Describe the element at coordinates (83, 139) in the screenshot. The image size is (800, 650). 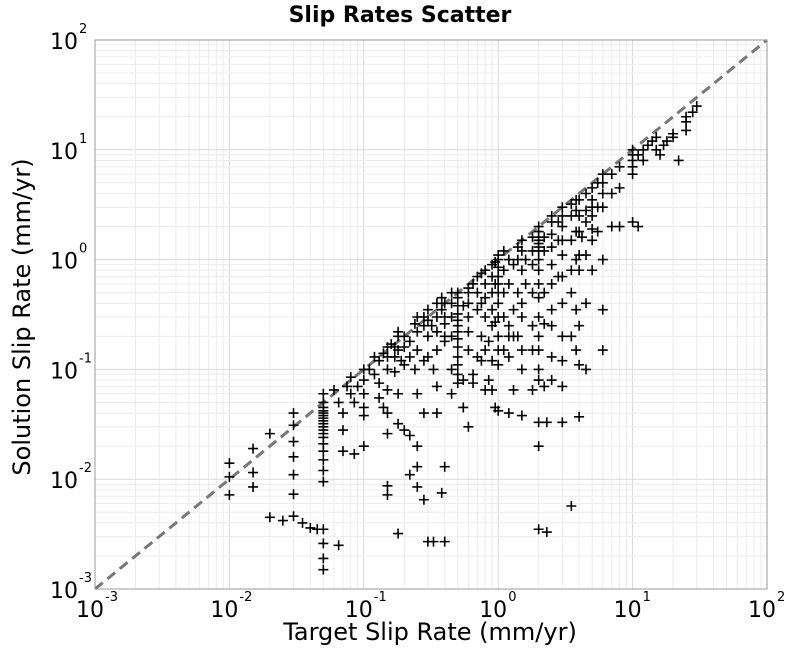
I see `y-tick-exponent: 1` at that location.